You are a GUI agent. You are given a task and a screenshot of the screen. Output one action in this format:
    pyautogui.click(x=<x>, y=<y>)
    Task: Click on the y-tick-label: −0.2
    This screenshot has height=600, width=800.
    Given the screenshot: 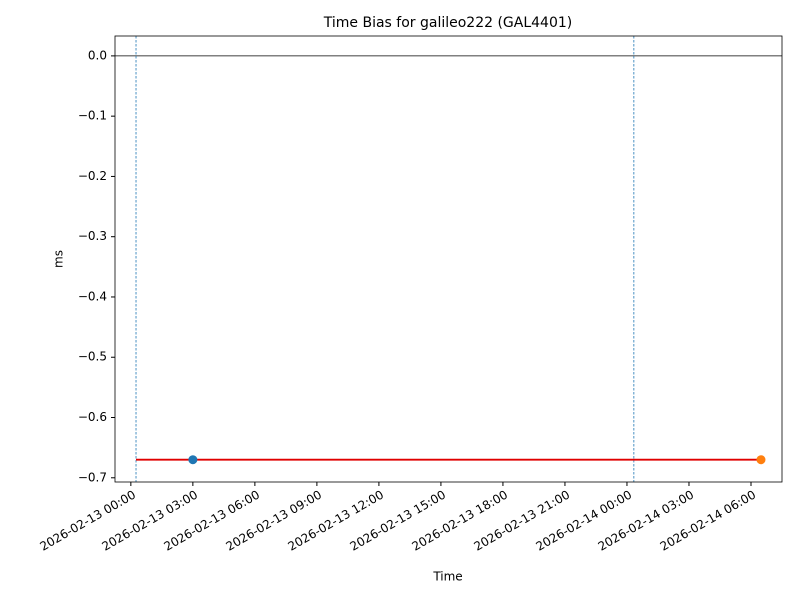 What is the action you would take?
    pyautogui.click(x=92, y=176)
    